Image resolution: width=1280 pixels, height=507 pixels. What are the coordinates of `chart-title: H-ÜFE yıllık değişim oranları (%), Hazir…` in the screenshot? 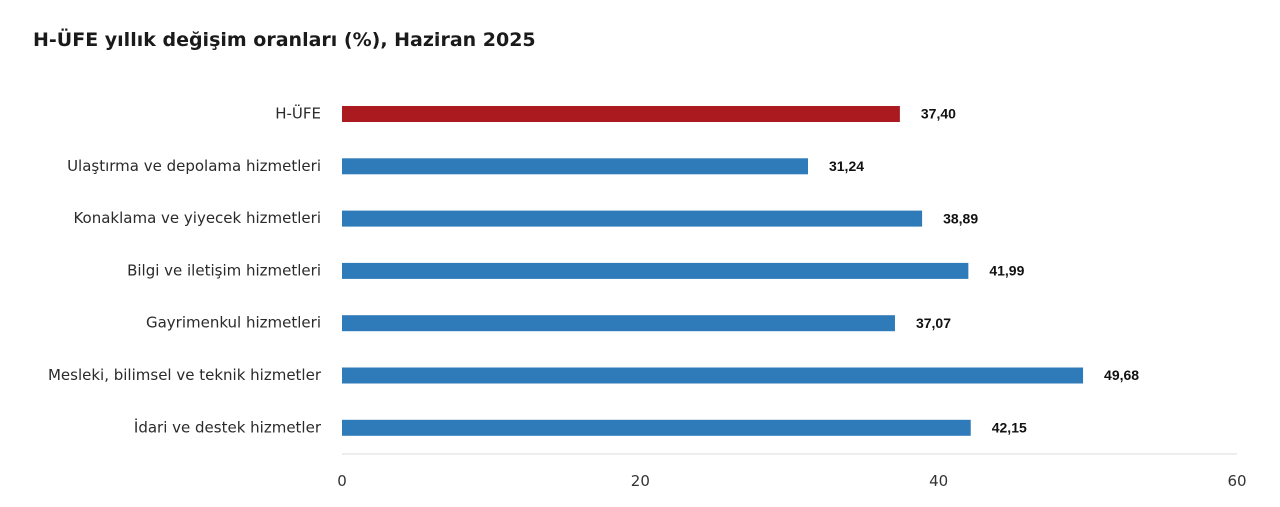 It's located at (284, 40).